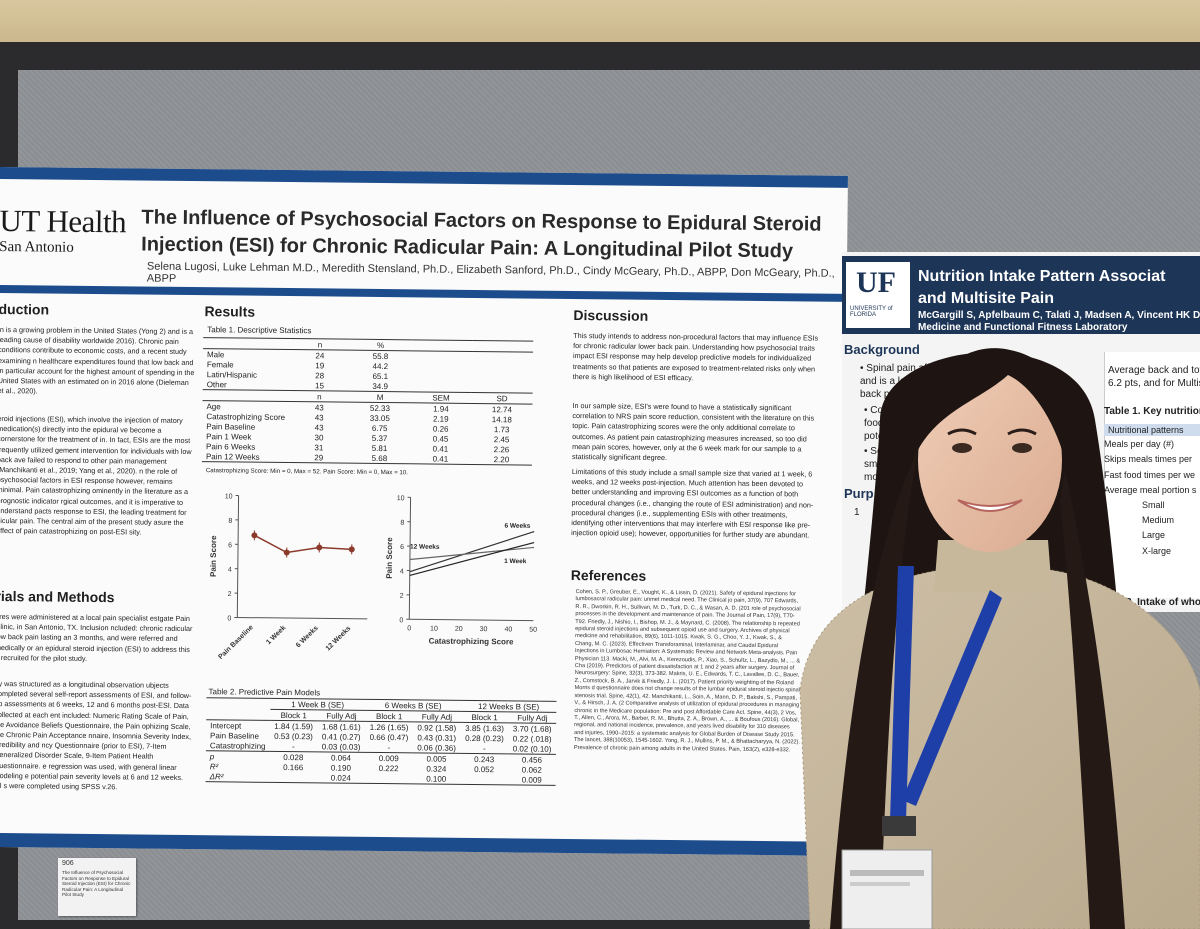 Image resolution: width=1200 pixels, height=929 pixels. I want to click on table-cell: 0.92 (1.58), so click(437, 727).